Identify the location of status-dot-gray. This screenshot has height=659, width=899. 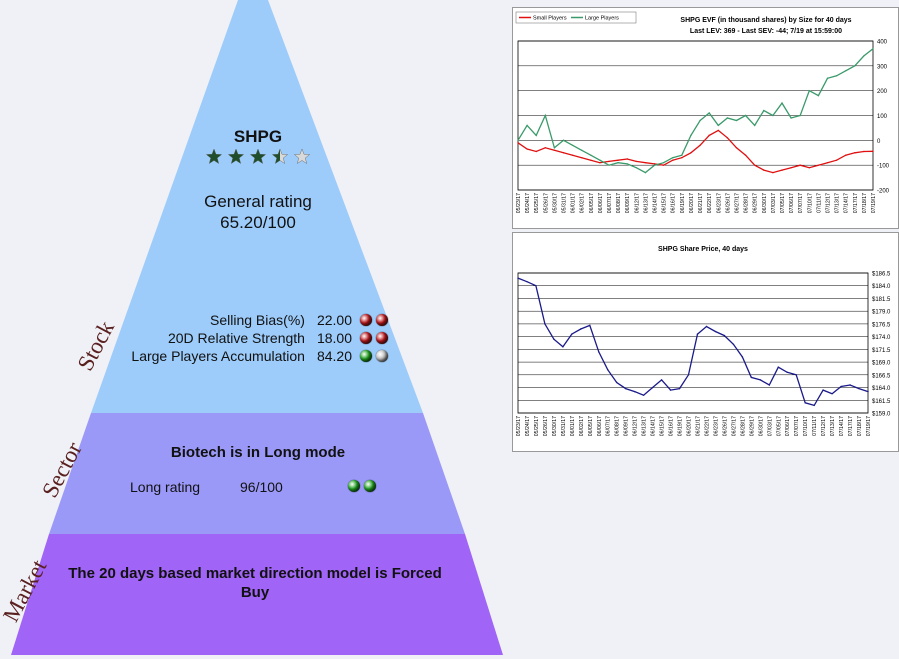
(382, 356).